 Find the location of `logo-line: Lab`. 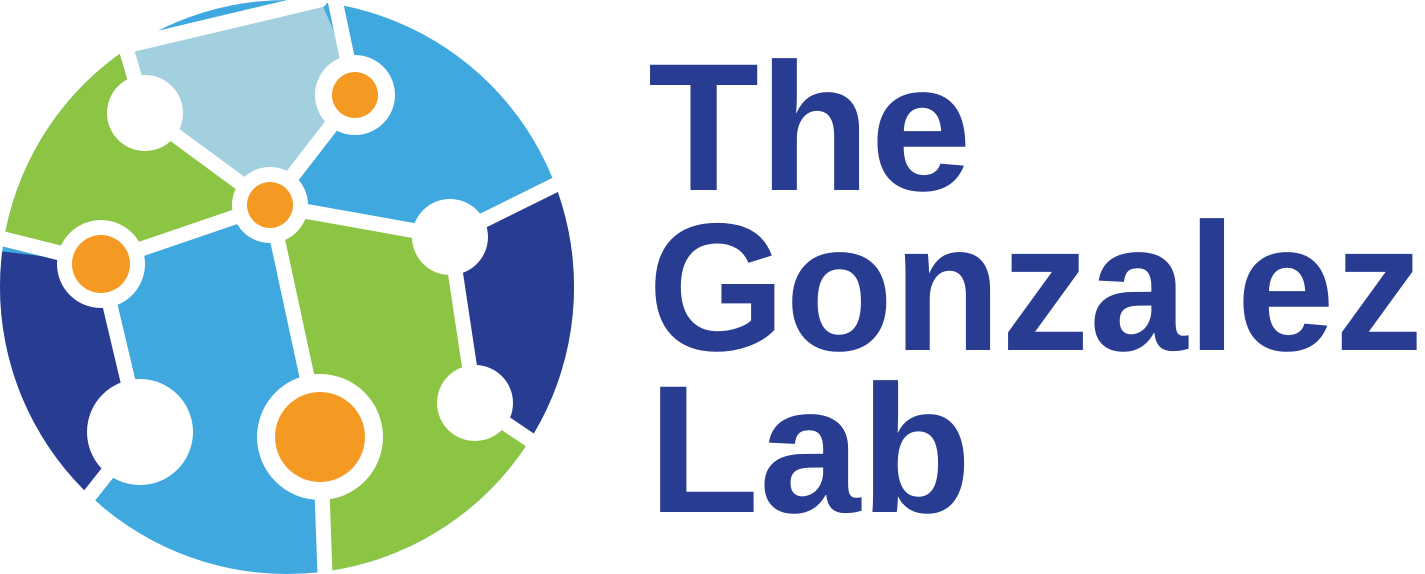

logo-line: Lab is located at coordinates (810, 449).